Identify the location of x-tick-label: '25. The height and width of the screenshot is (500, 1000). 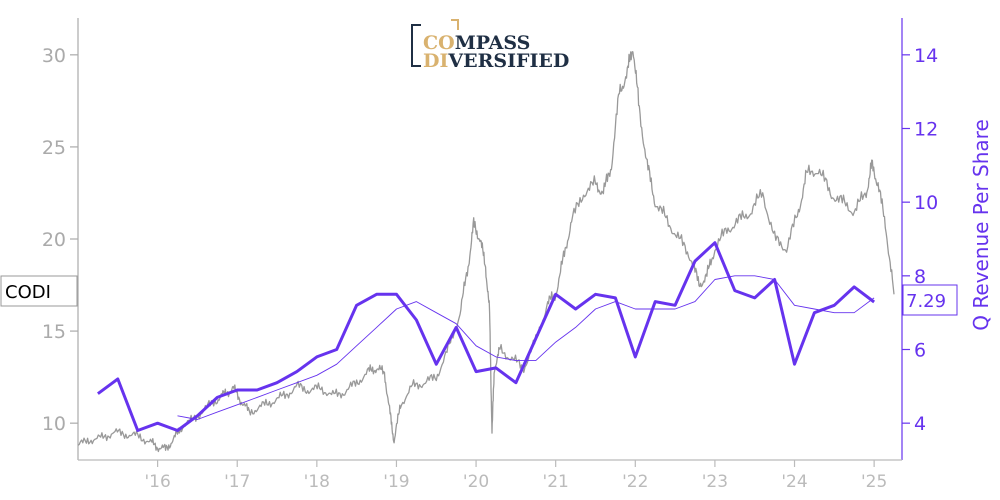
(874, 482).